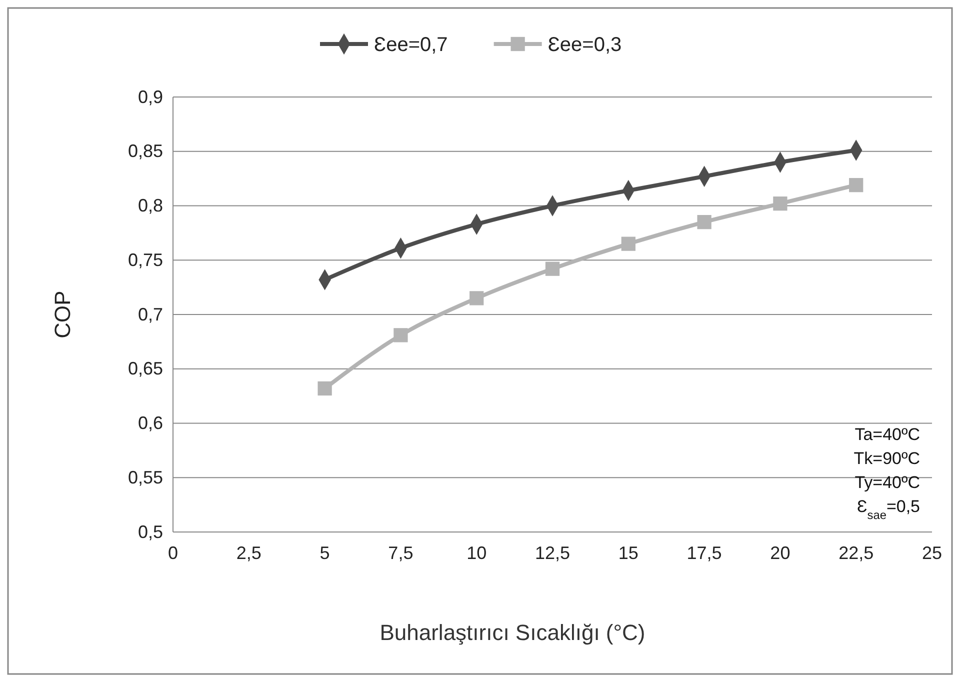 The width and height of the screenshot is (960, 682). What do you see at coordinates (150, 96) in the screenshot?
I see `y-tick-label: 0,9` at bounding box center [150, 96].